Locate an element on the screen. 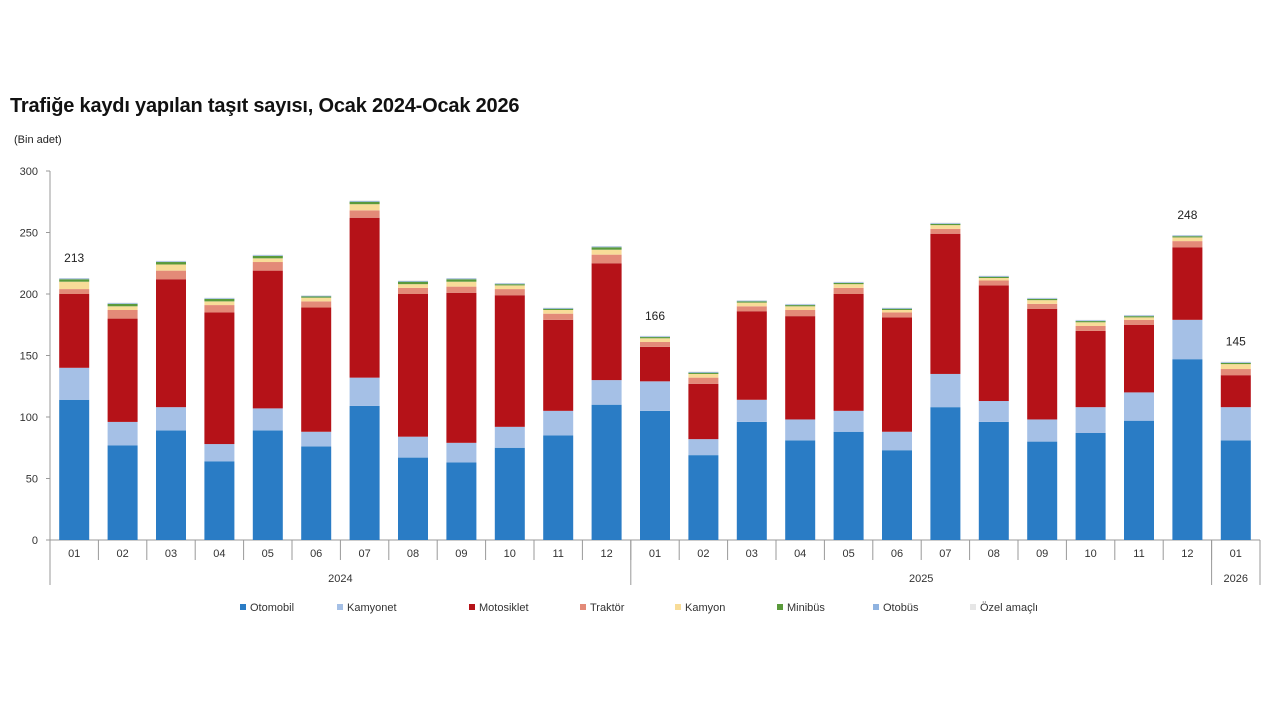 This screenshot has height=720, width=1280. data-label: 166 is located at coordinates (655, 316).